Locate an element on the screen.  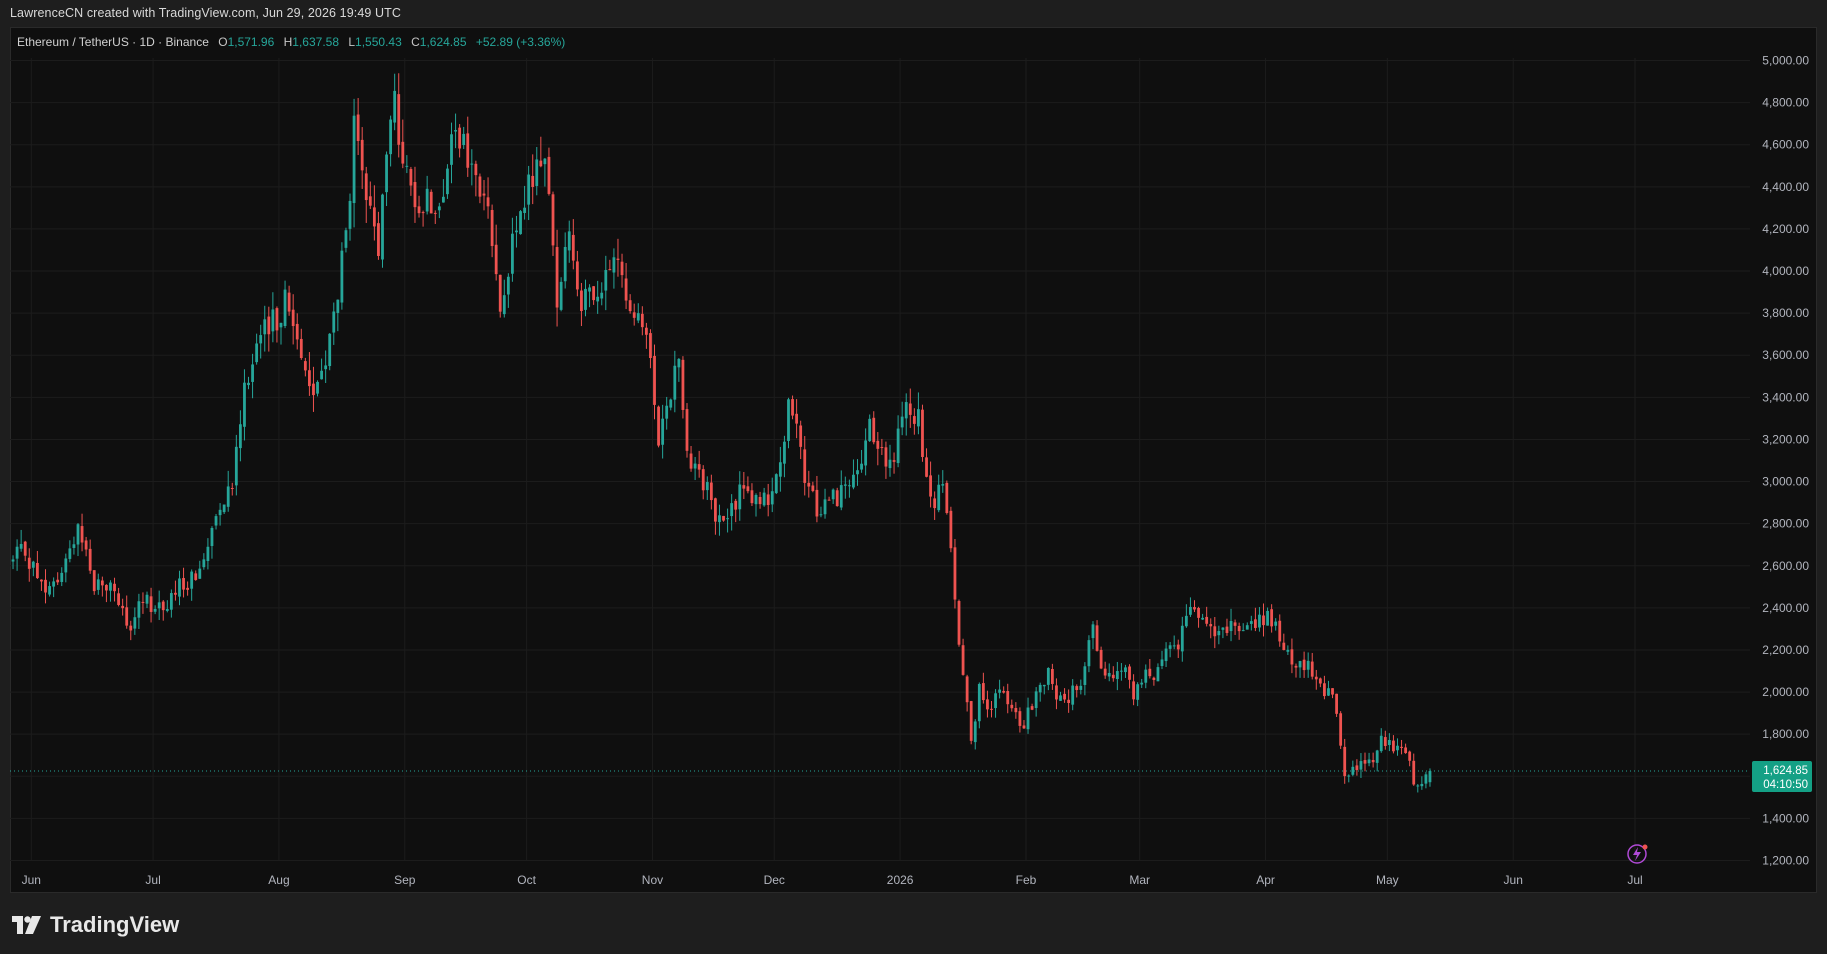
y-tick-label: 2,200.00 is located at coordinates (1785, 650).